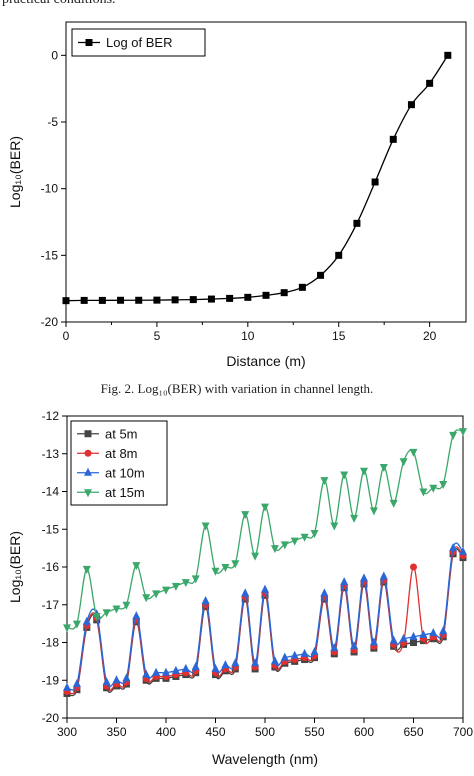 The height and width of the screenshot is (776, 474). I want to click on x-tick-label: 300, so click(67, 732).